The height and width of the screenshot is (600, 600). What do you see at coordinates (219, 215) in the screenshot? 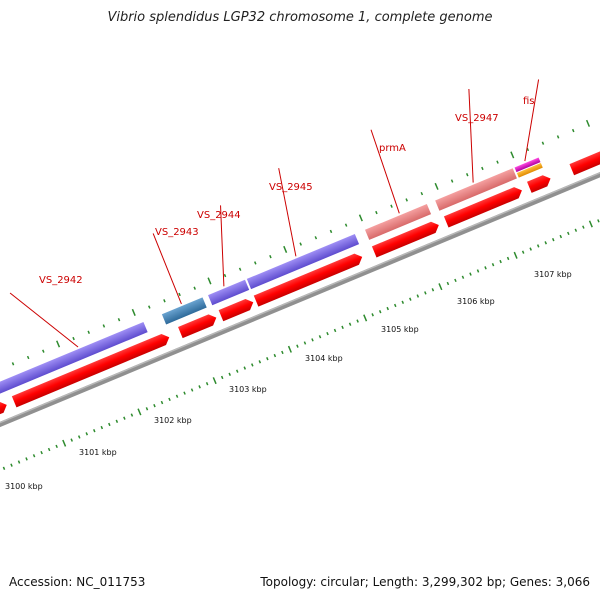
I see `gene-label: VS_2944` at bounding box center [219, 215].